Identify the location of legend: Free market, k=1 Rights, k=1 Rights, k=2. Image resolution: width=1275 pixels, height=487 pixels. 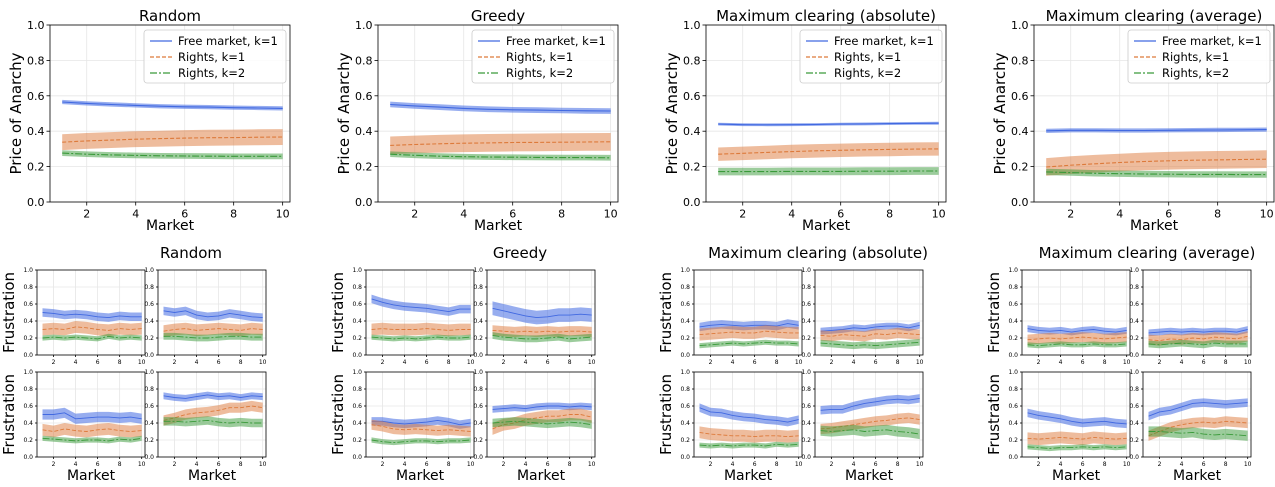
(543, 56).